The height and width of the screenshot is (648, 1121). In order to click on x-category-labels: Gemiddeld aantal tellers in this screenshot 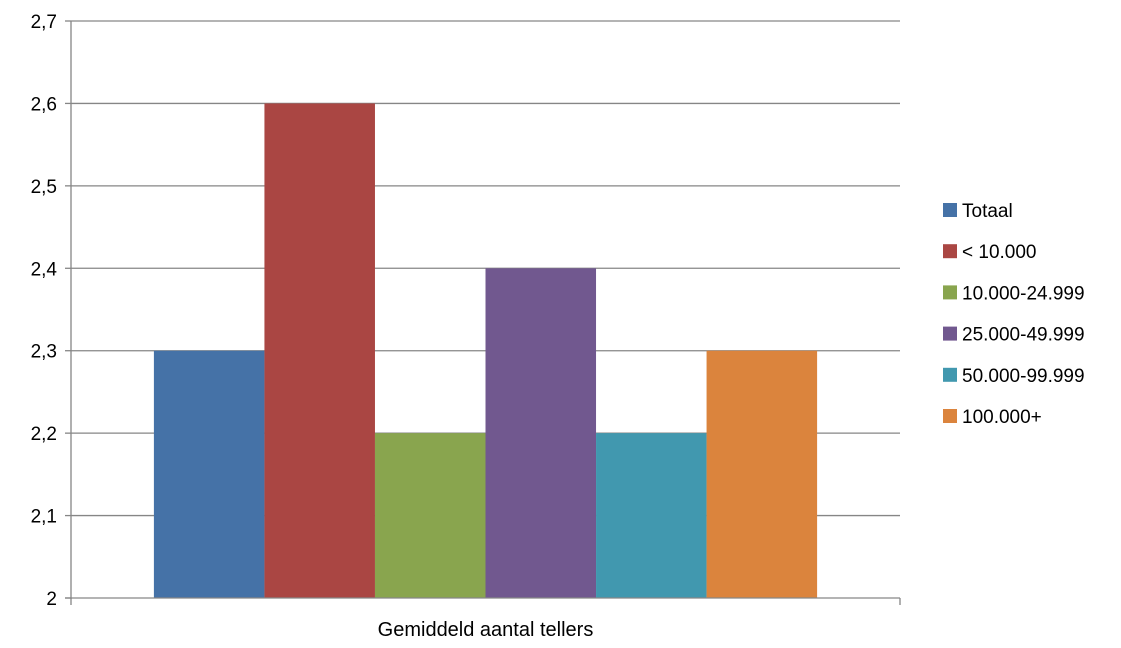, I will do `click(486, 630)`.